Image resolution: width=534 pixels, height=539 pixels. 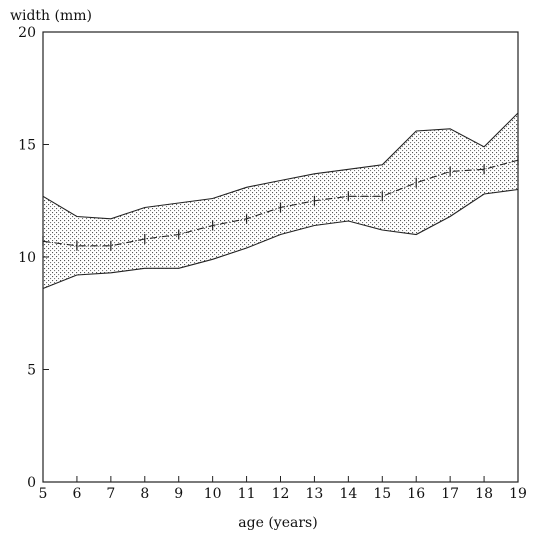 What do you see at coordinates (518, 494) in the screenshot?
I see `x-tick-label-19: 19` at bounding box center [518, 494].